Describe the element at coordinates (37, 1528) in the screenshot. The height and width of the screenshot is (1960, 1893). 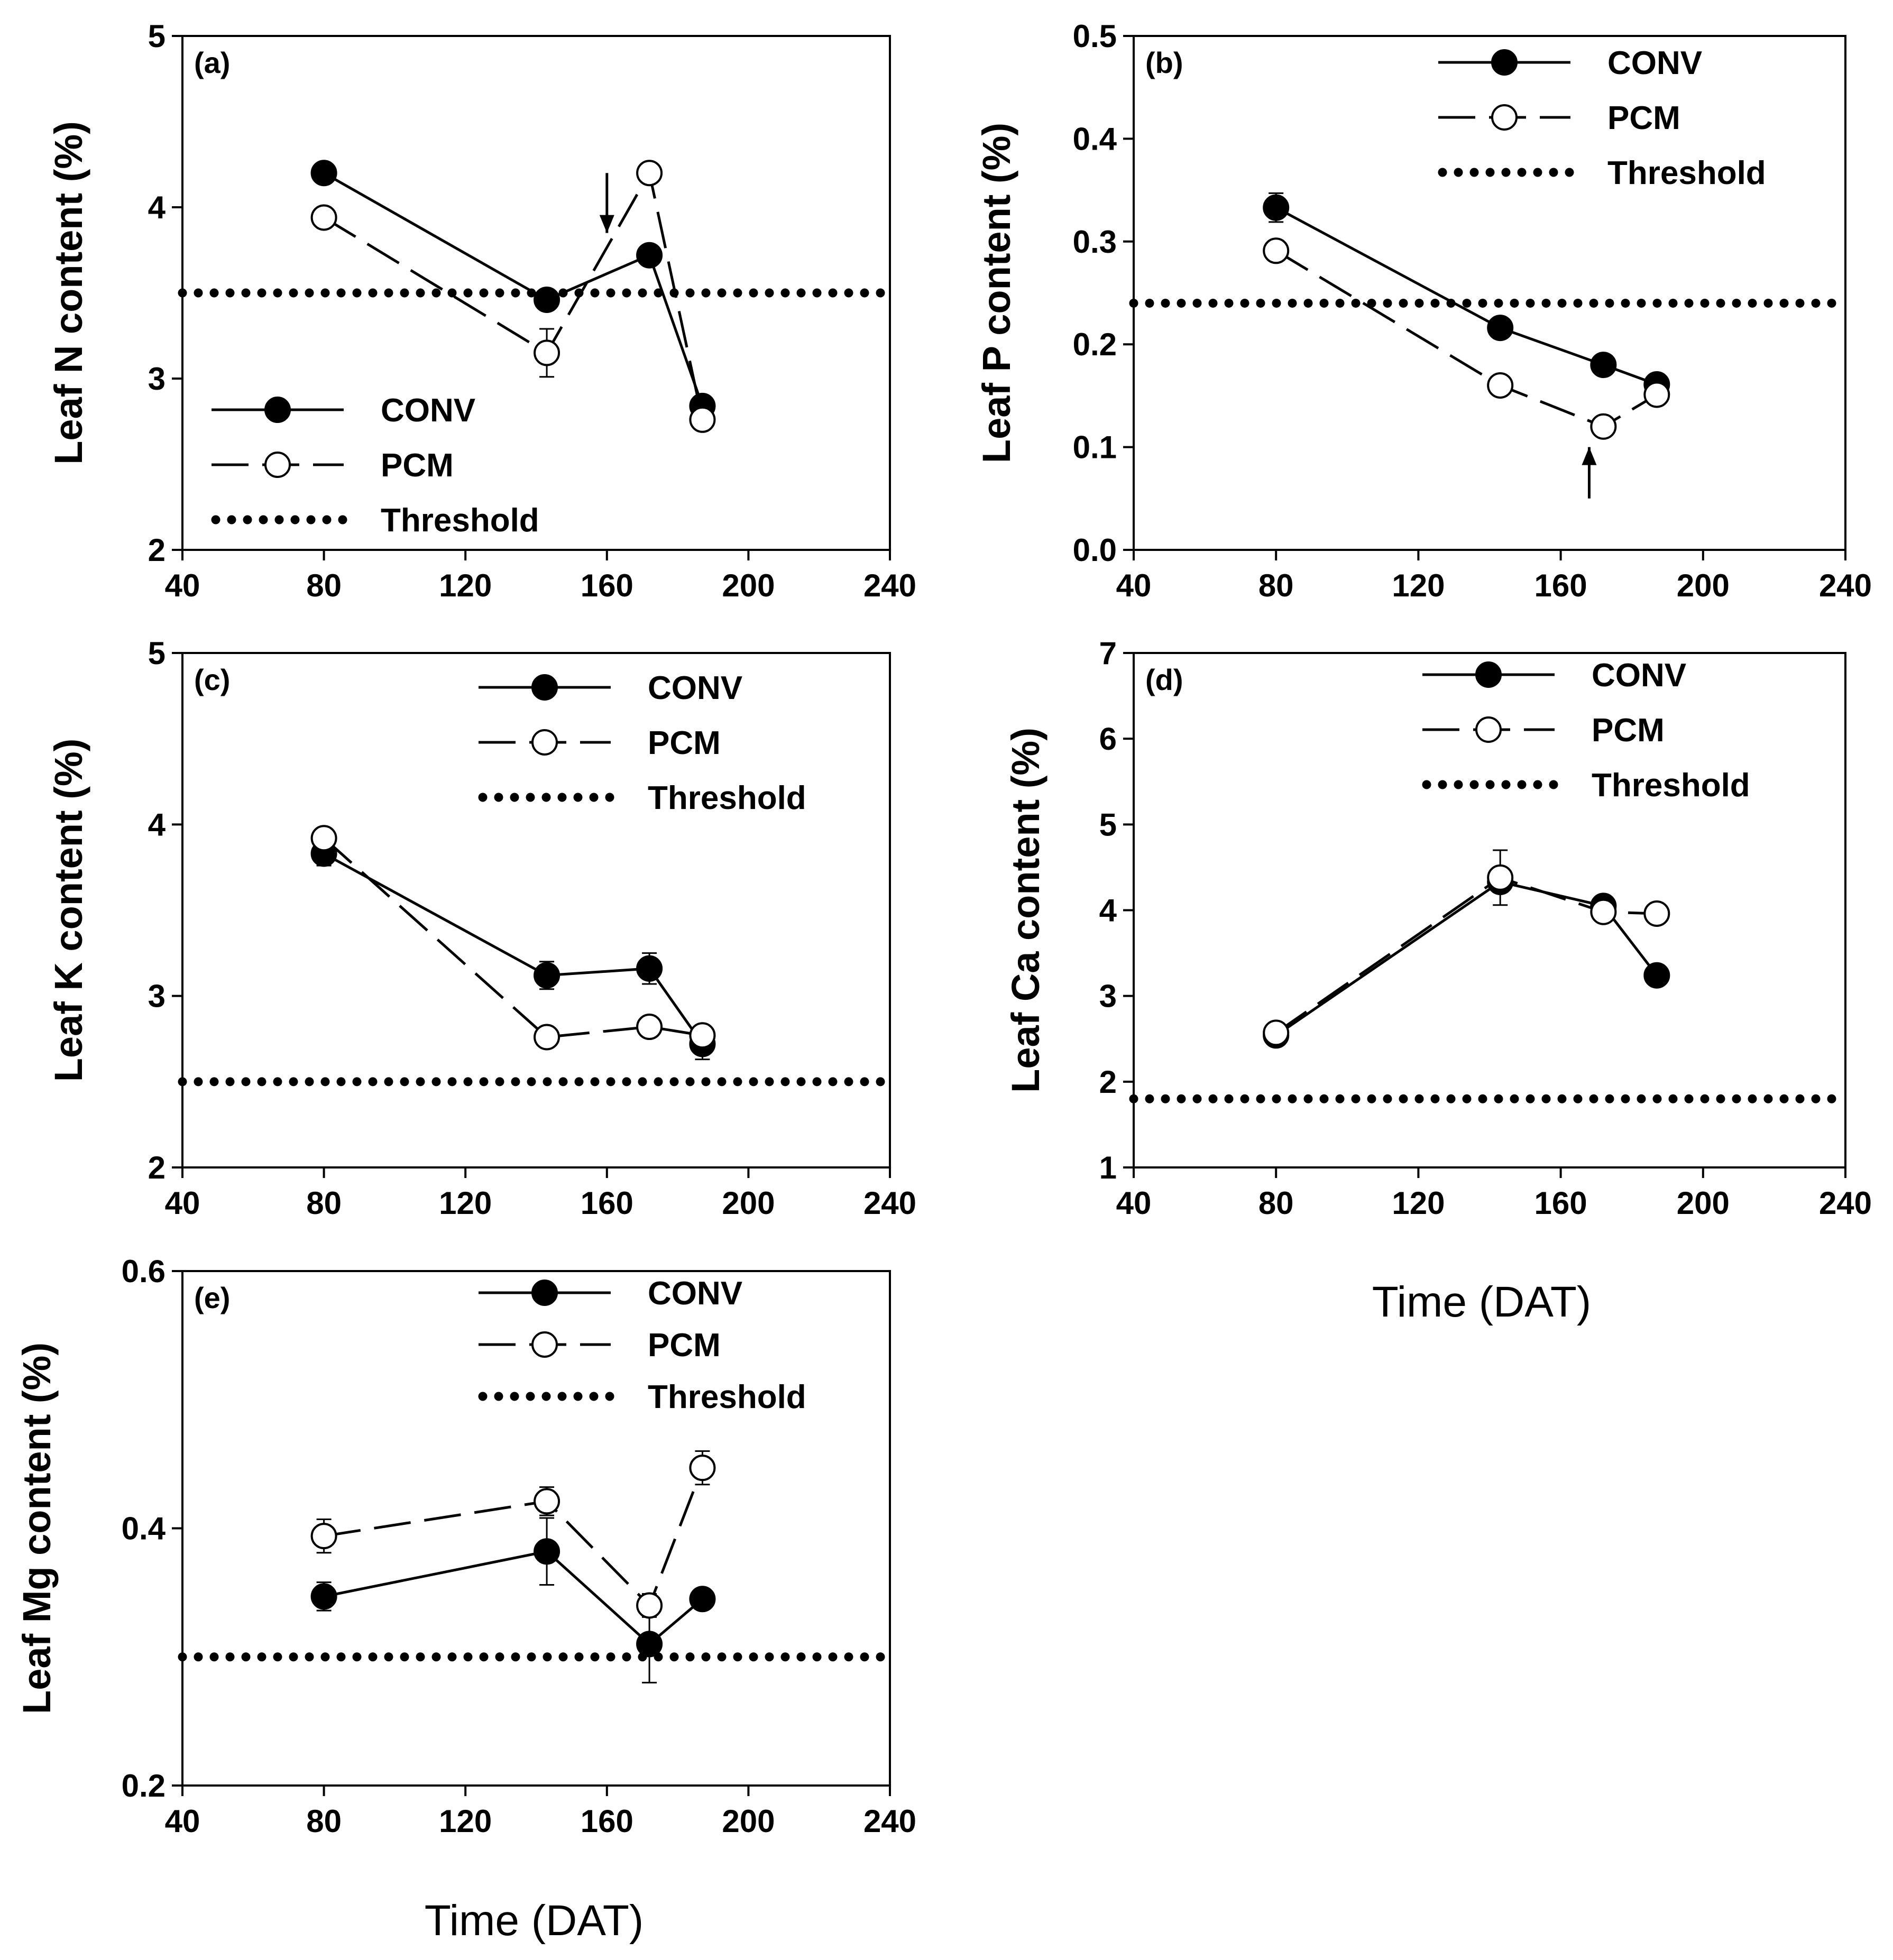
I see `y-axis-title: Leaf Mg content (%)` at that location.